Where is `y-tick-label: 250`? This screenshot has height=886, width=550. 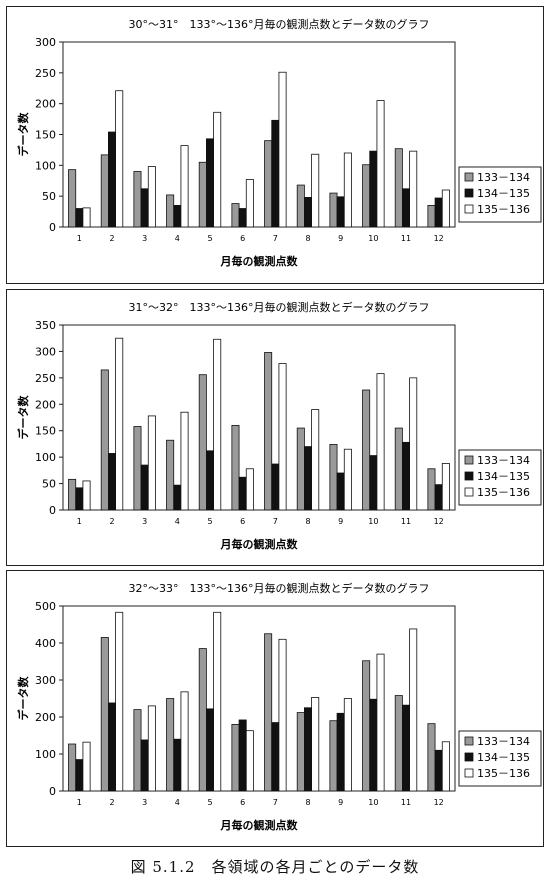 y-tick-label: 250 is located at coordinates (45, 378).